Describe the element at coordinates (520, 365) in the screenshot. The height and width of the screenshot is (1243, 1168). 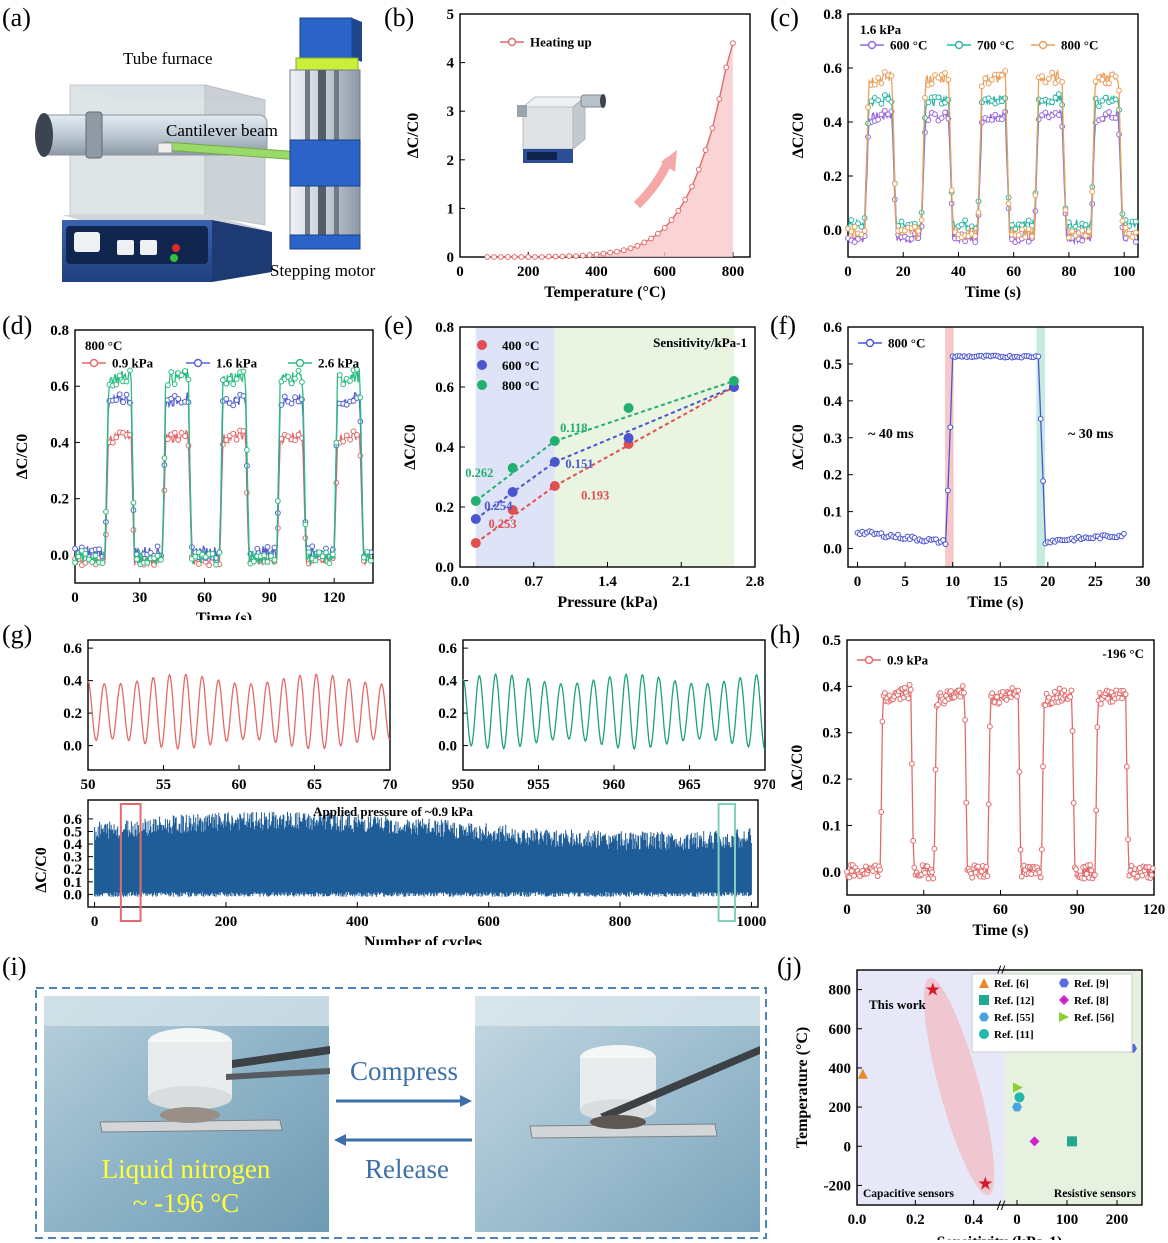
I see `legend-label: 600 °C` at that location.